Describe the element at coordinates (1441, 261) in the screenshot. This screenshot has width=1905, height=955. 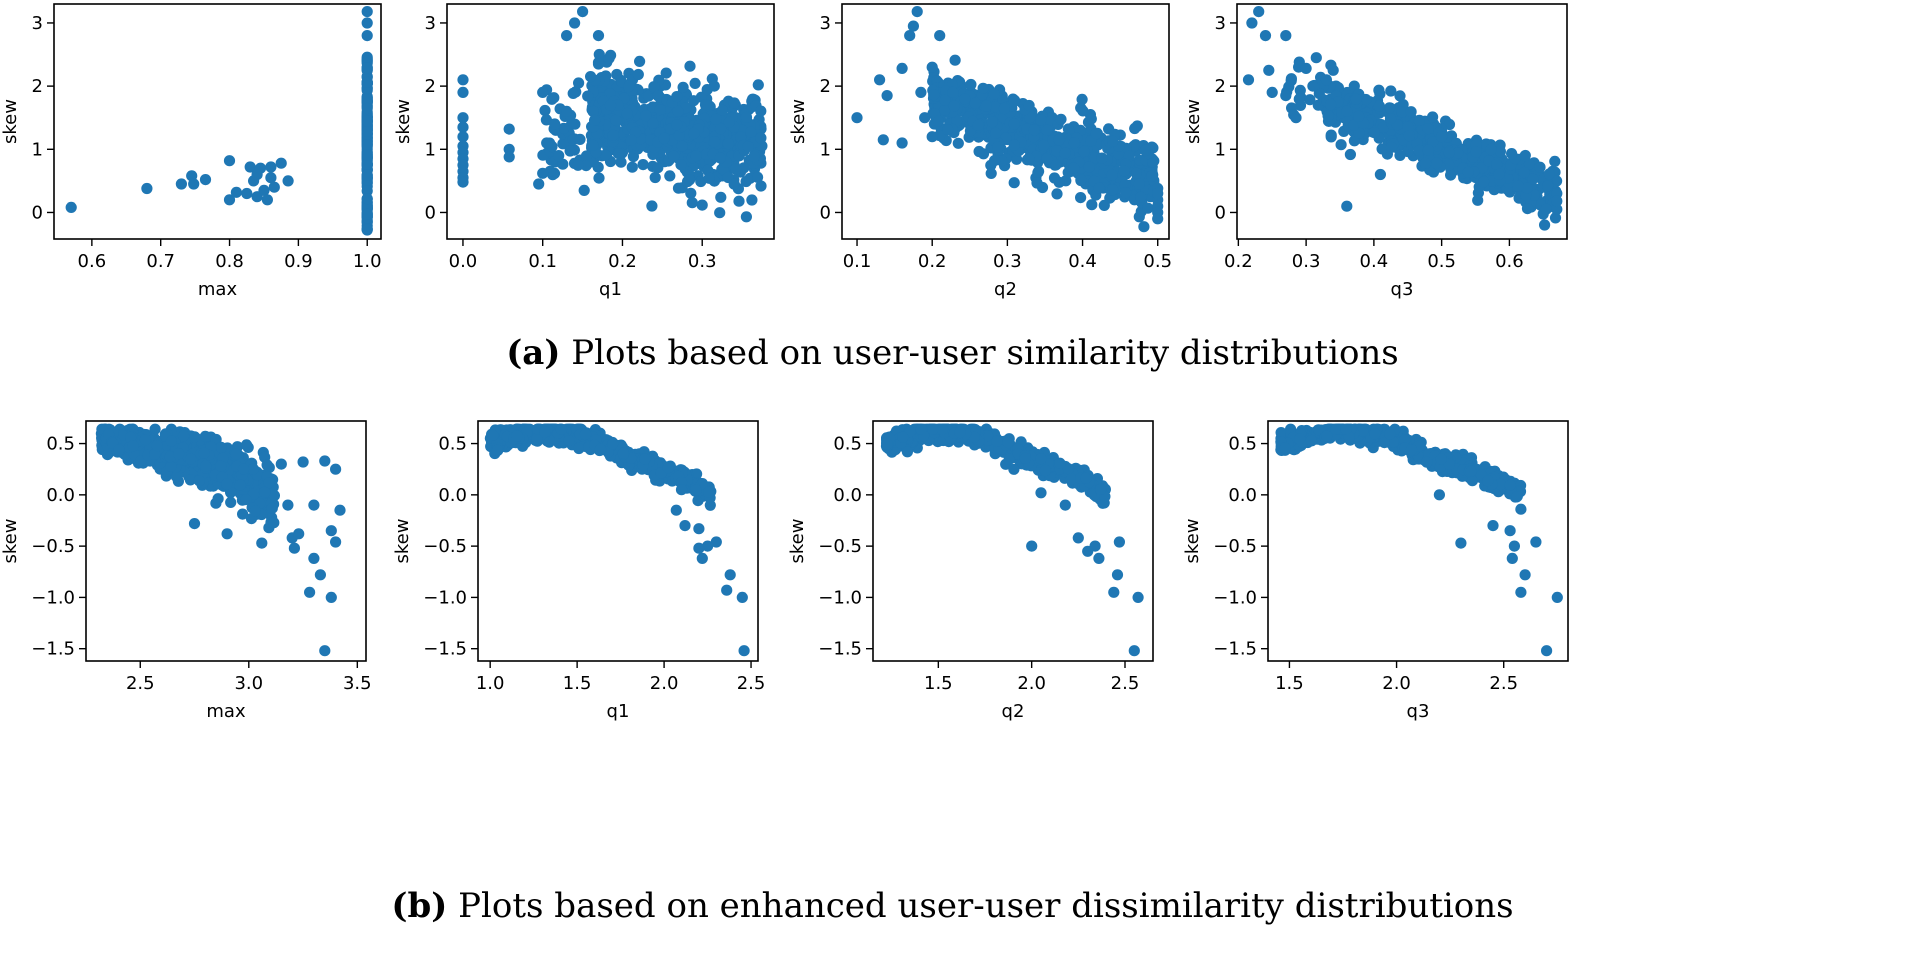
I see `x-tick-label: 0.5` at that location.